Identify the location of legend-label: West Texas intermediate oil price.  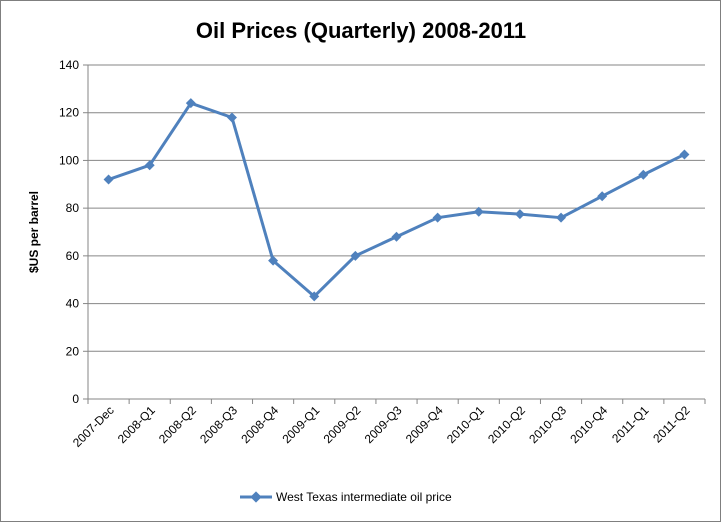
(364, 497).